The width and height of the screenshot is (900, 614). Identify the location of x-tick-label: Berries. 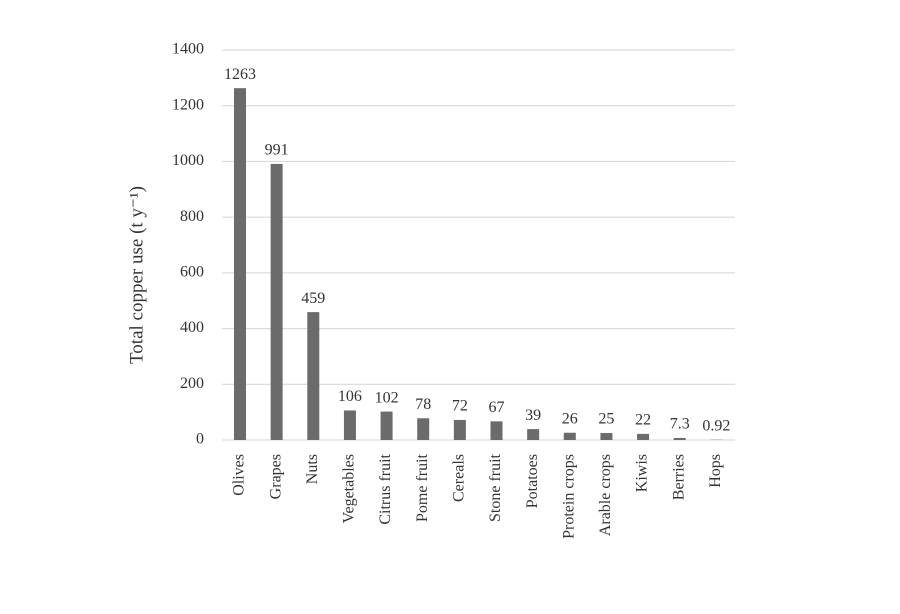
(678, 477).